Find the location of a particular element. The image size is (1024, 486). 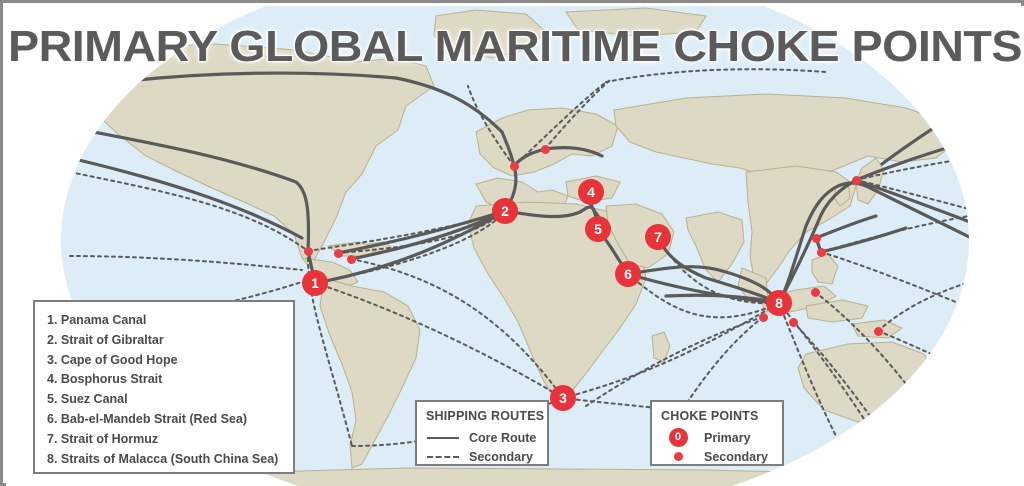

list-item: 2. Strait of Gibraltar is located at coordinates (105, 339).